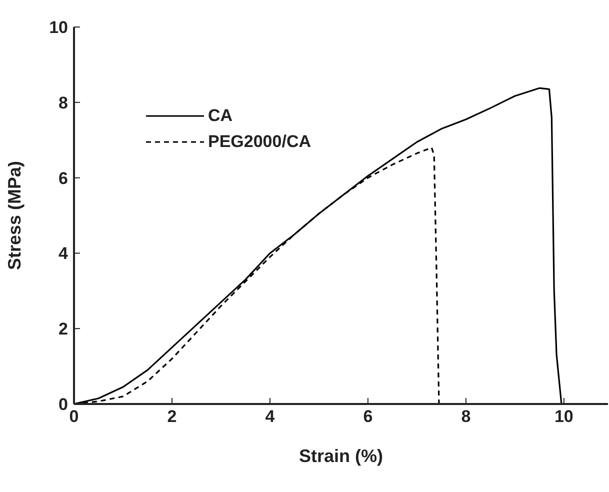 The height and width of the screenshot is (492, 609). I want to click on x-tick-label: 10, so click(564, 416).